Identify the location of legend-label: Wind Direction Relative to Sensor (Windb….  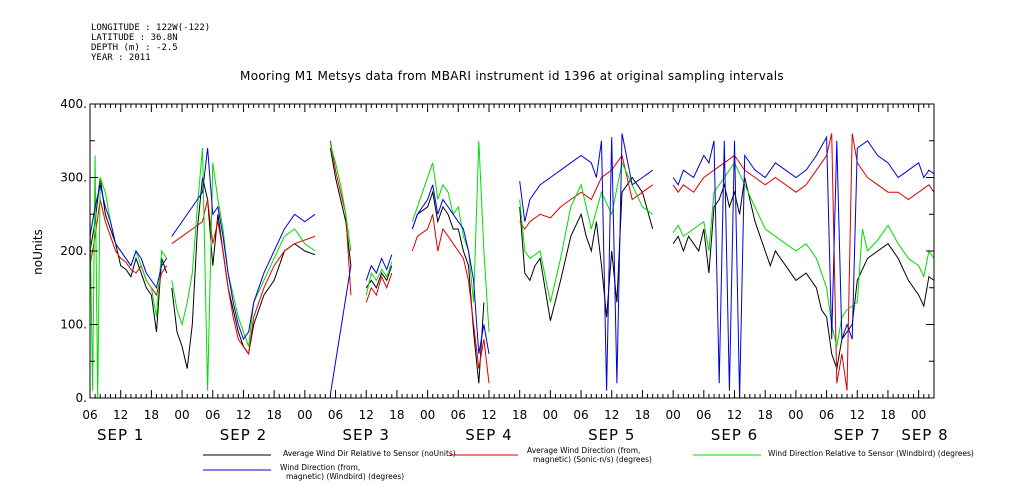
(871, 453).